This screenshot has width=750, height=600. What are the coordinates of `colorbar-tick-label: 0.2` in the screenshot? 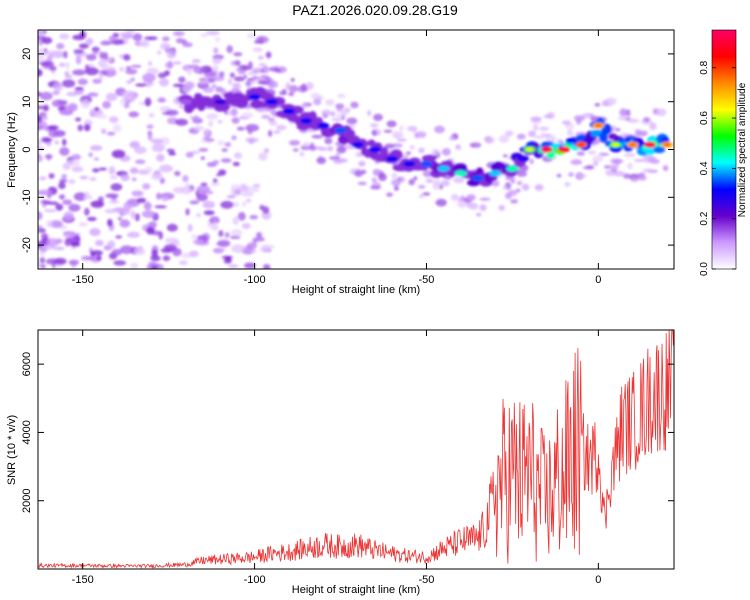 It's located at (704, 218).